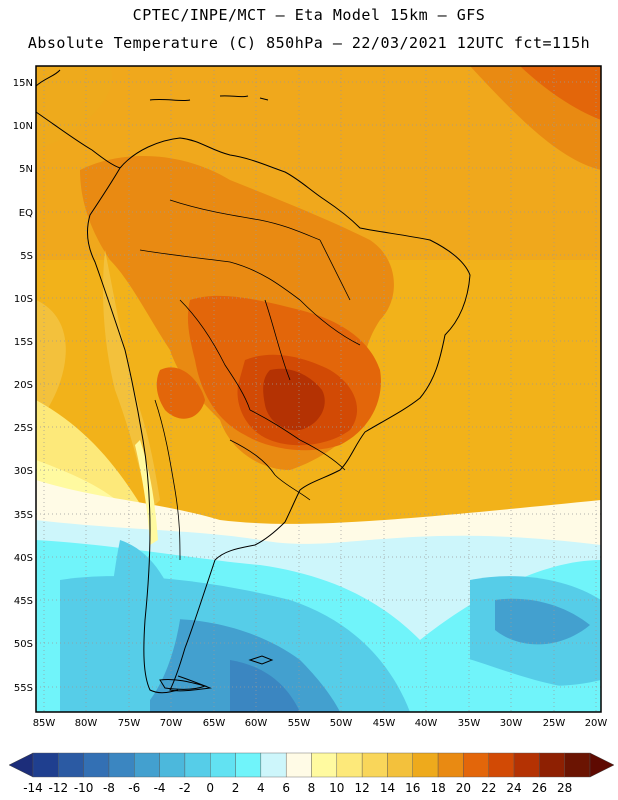 The width and height of the screenshot is (618, 800). What do you see at coordinates (185, 788) in the screenshot?
I see `colorbar-label: -2` at bounding box center [185, 788].